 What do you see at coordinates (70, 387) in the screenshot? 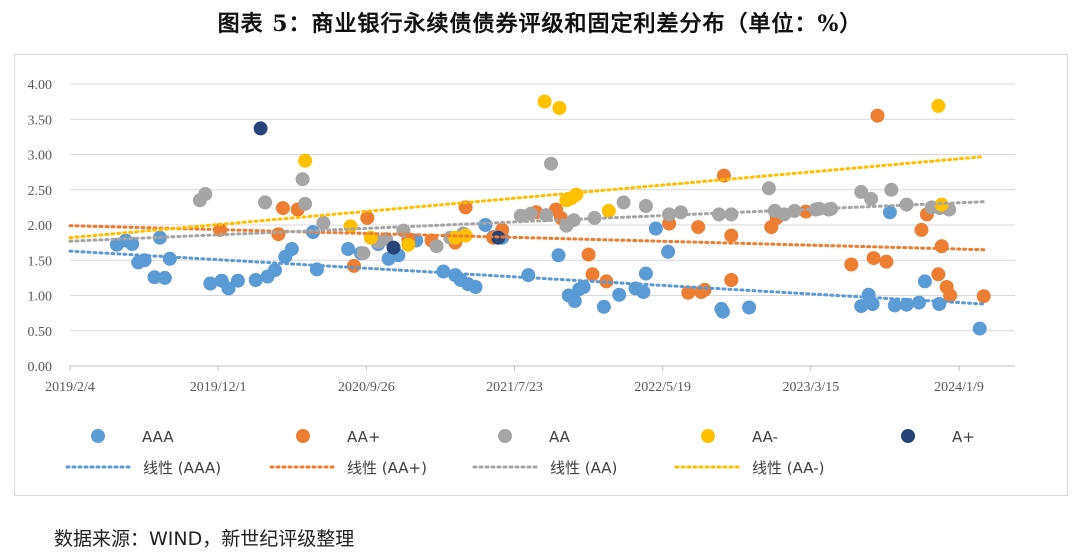
I see `x-tick-label: 2019/2/4` at bounding box center [70, 387].